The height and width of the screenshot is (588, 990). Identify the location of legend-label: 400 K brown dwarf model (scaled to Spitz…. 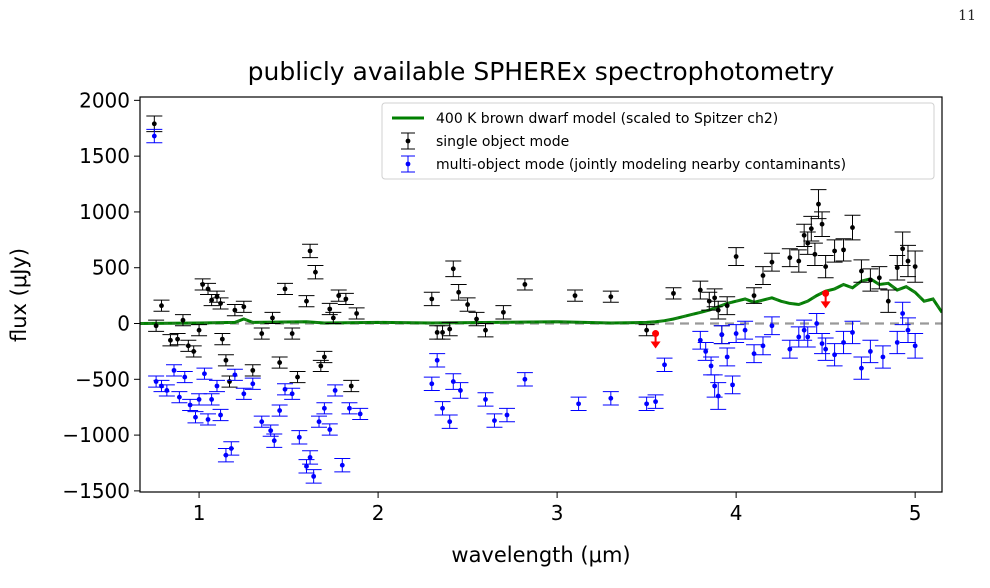
(607, 119).